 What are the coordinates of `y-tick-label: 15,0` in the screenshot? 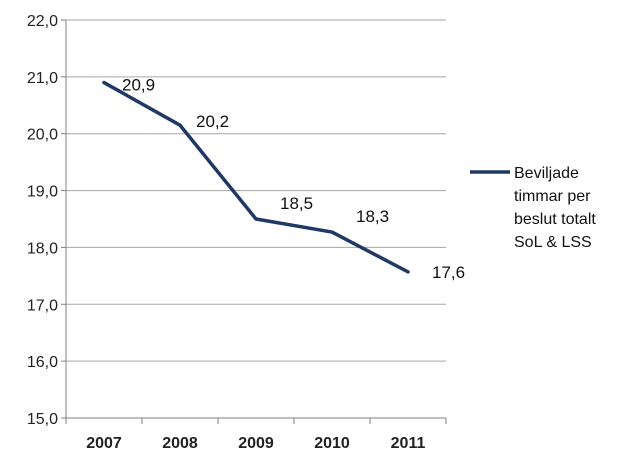 It's located at (42, 419).